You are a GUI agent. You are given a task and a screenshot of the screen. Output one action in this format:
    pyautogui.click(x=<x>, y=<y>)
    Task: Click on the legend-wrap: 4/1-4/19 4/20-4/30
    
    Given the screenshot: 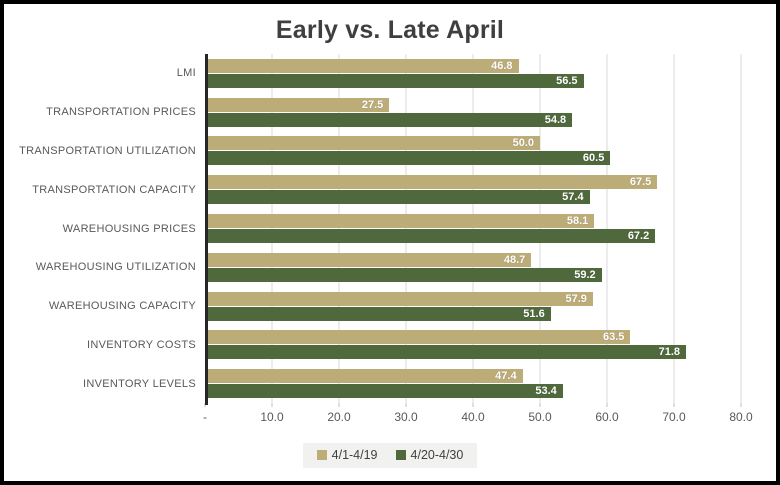 What is the action you would take?
    pyautogui.click(x=390, y=455)
    